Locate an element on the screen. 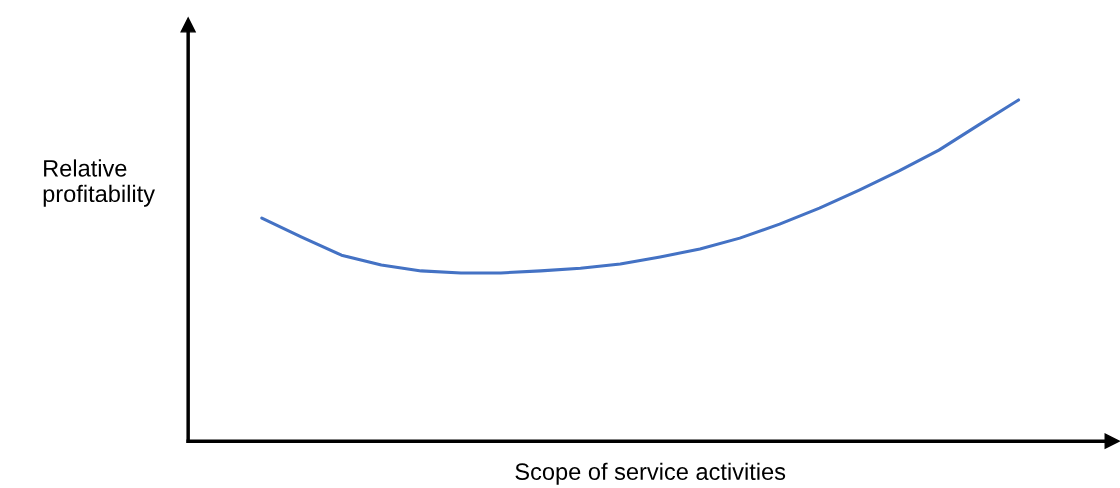  x-axis-title: Scope of service activities is located at coordinates (650, 473).